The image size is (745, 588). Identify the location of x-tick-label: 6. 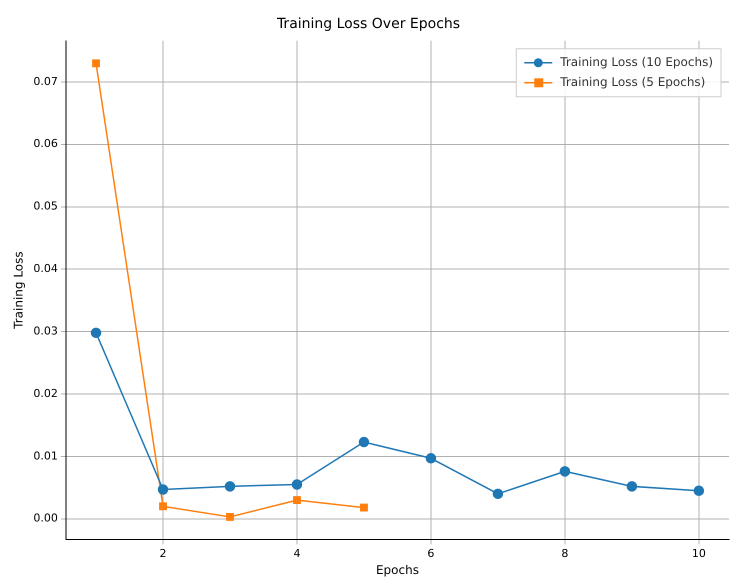
(430, 553).